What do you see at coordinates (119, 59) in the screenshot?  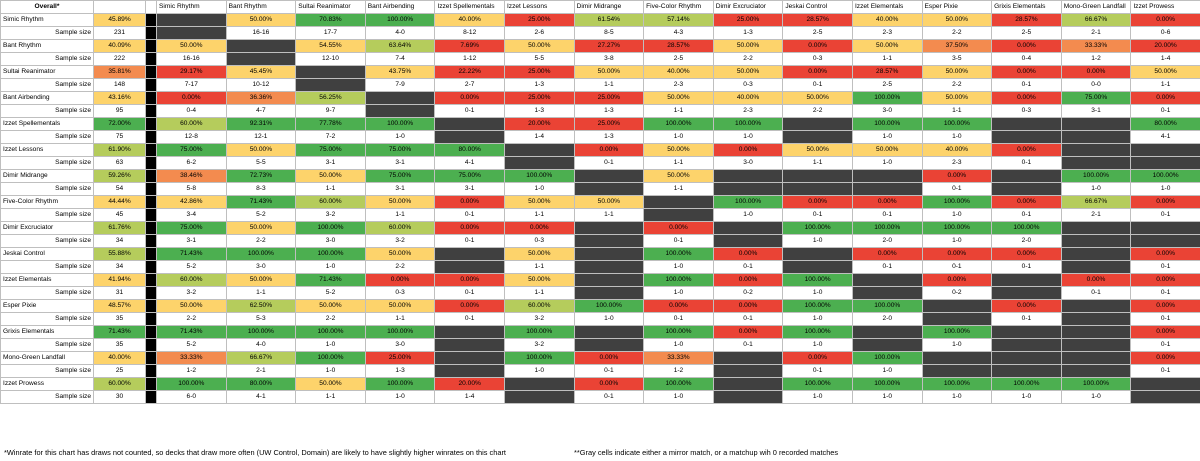 I see `overall-sample-size-bant-rhythm: 222` at bounding box center [119, 59].